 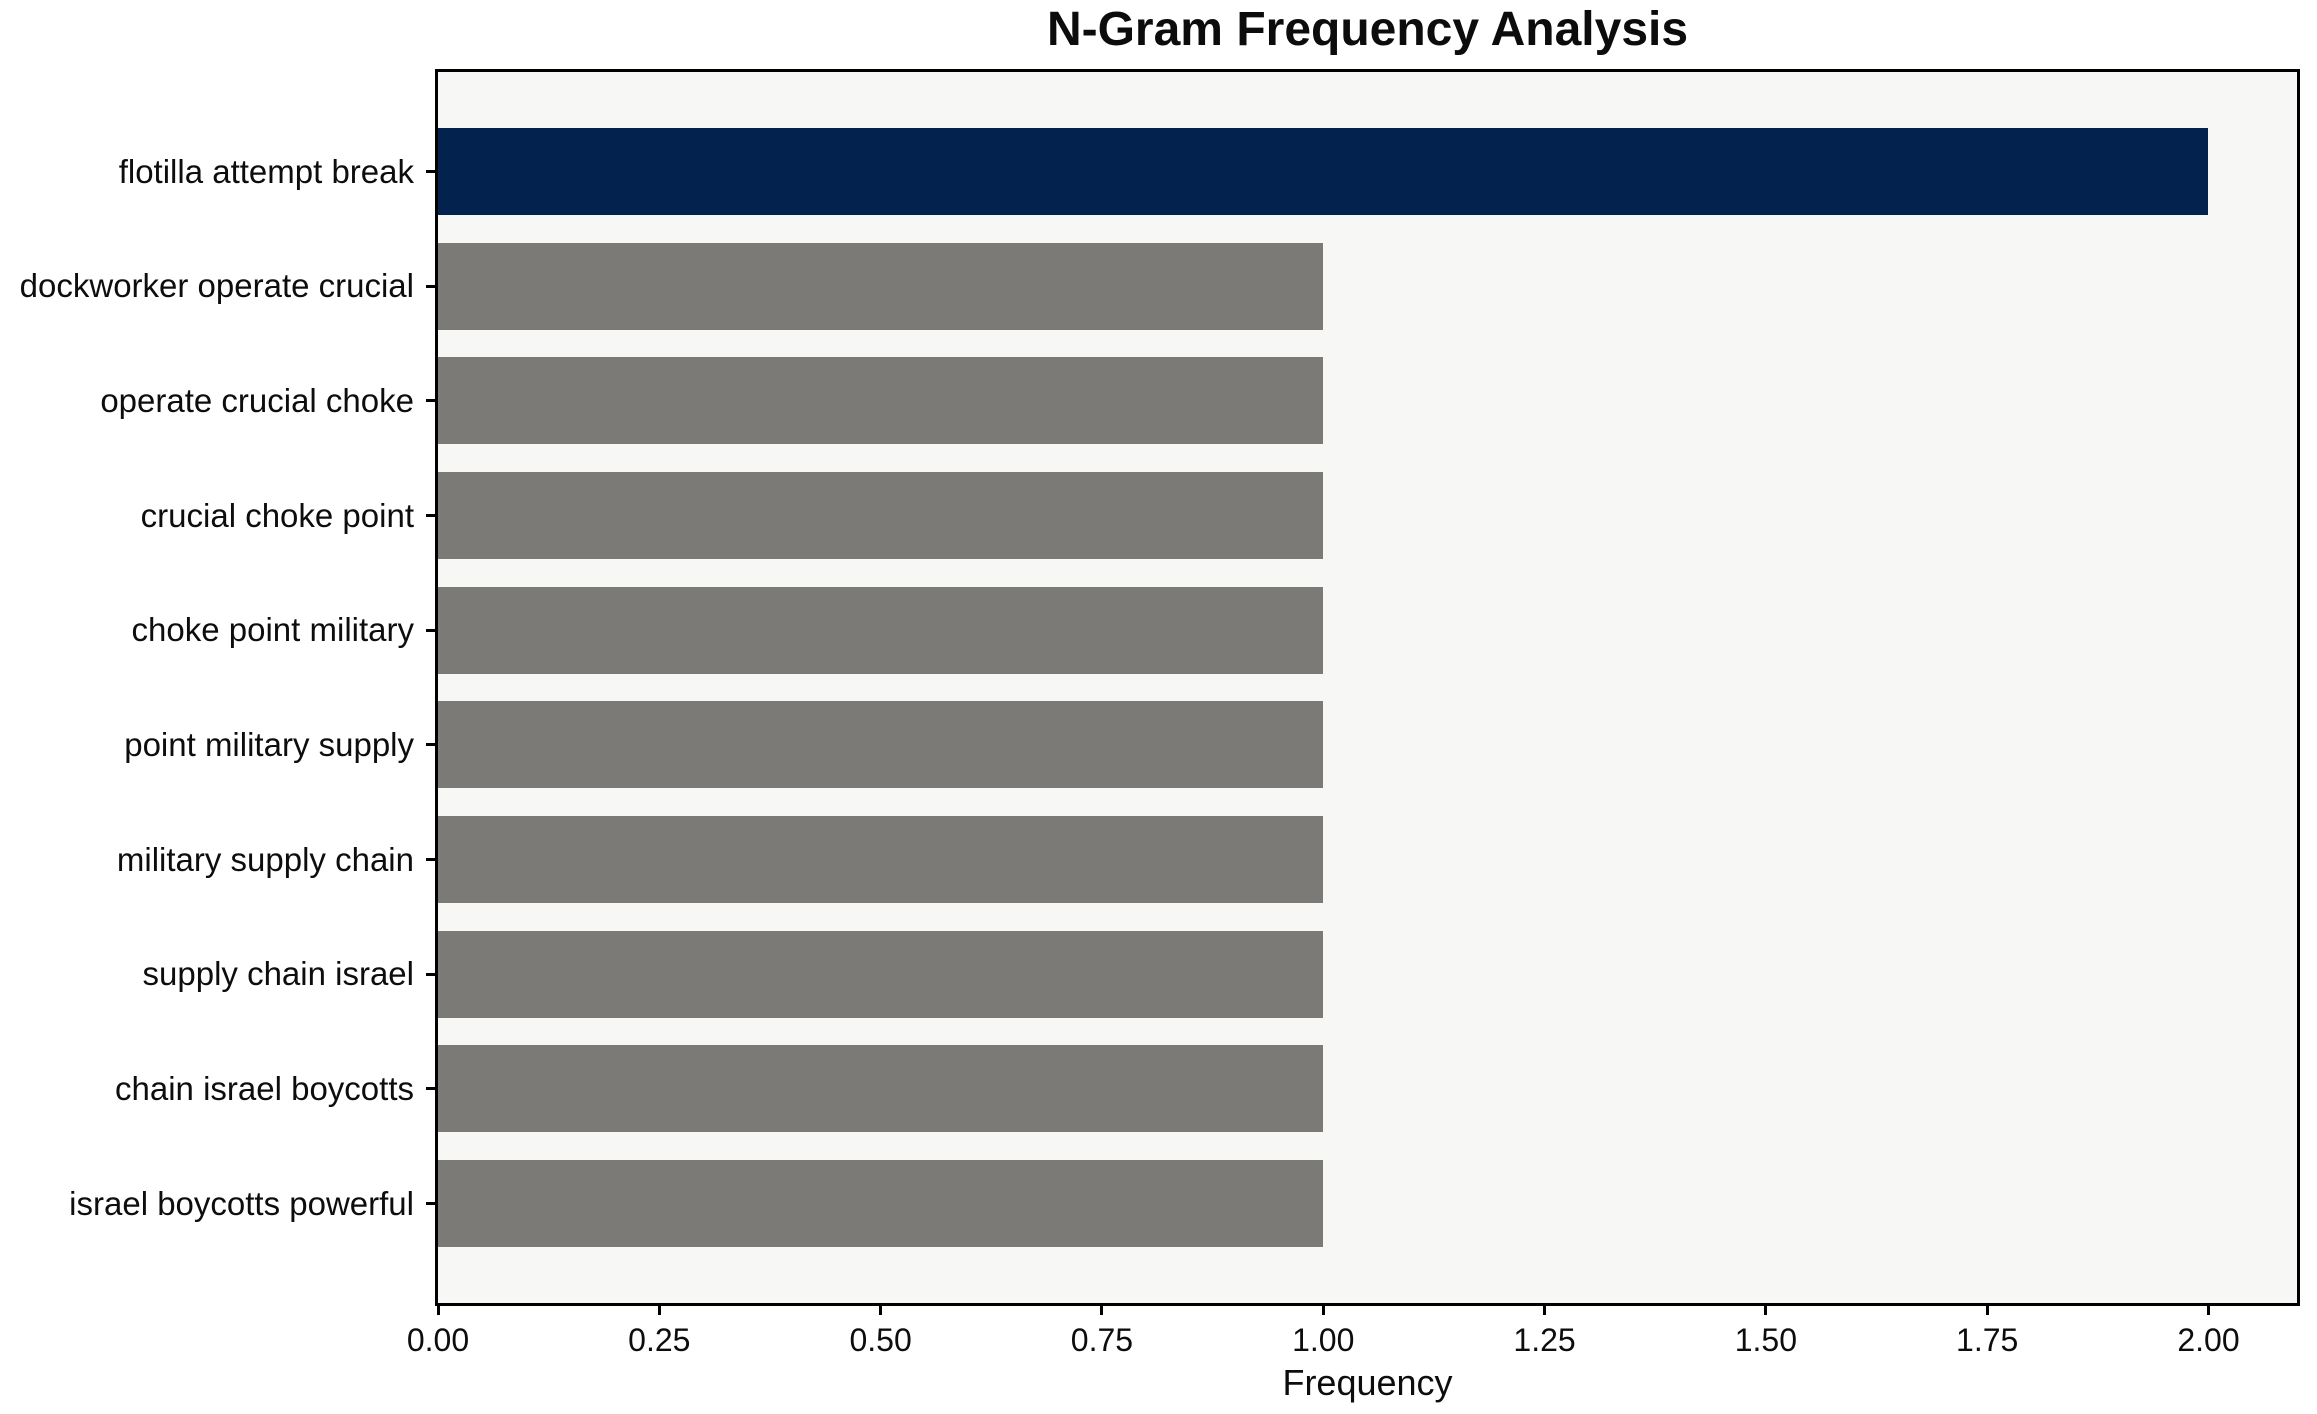 I want to click on y-tick-label: crucial choke point, so click(x=277, y=515).